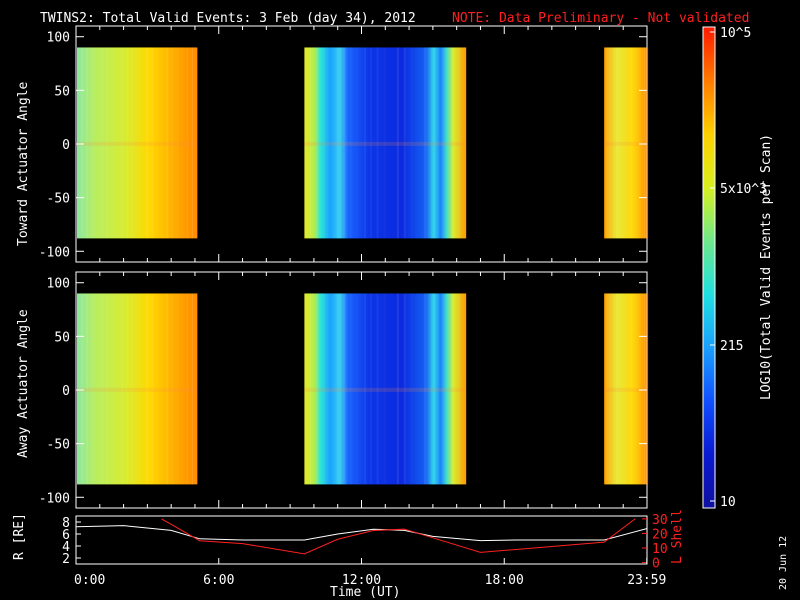  I want to click on colorbar-label: LOG10(Total Valid Events per Scan), so click(766, 267).